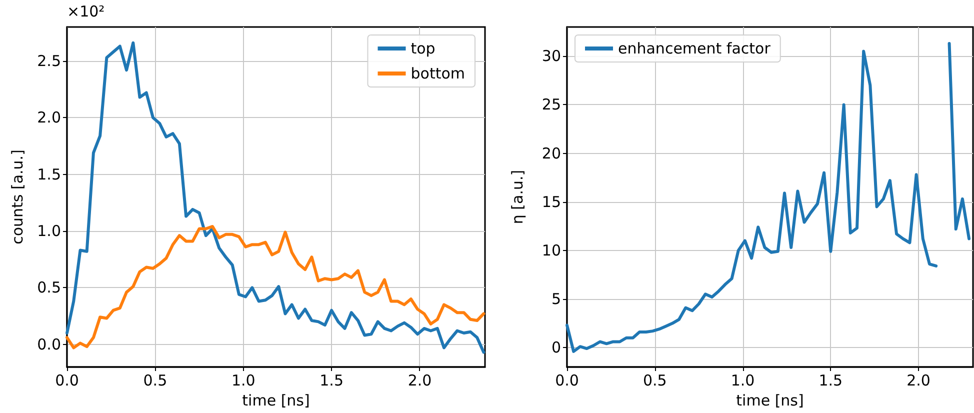 This screenshot has width=974, height=413. What do you see at coordinates (17, 197) in the screenshot?
I see `y-axis-title: counts [a.u.]` at bounding box center [17, 197].